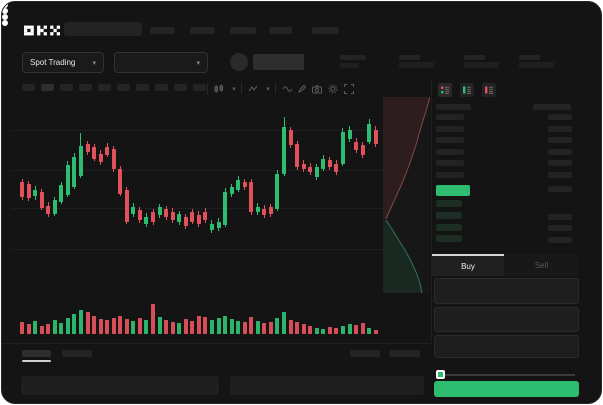 Image resolution: width=603 pixels, height=405 pixels. I want to click on bottom-panel-left, so click(120, 385).